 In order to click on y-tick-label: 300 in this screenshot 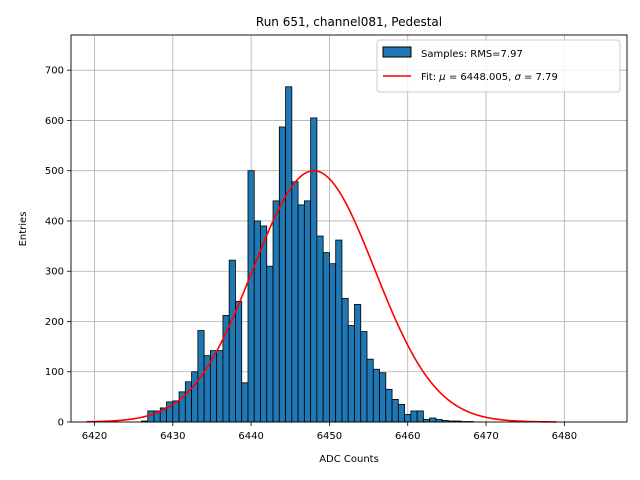, I will do `click(54, 272)`.